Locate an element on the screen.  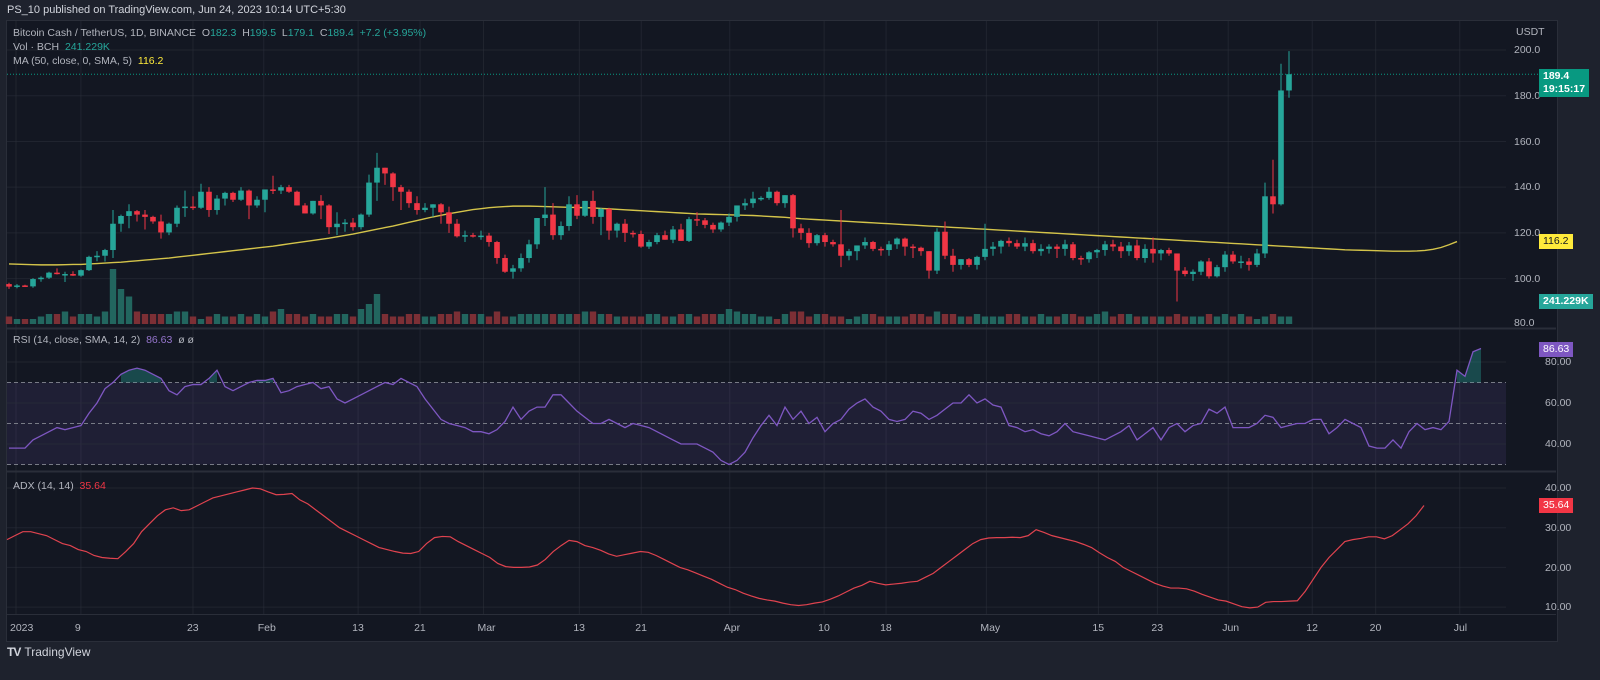
adx-legend: ADX (14, 14) 35.64 is located at coordinates (59, 486).